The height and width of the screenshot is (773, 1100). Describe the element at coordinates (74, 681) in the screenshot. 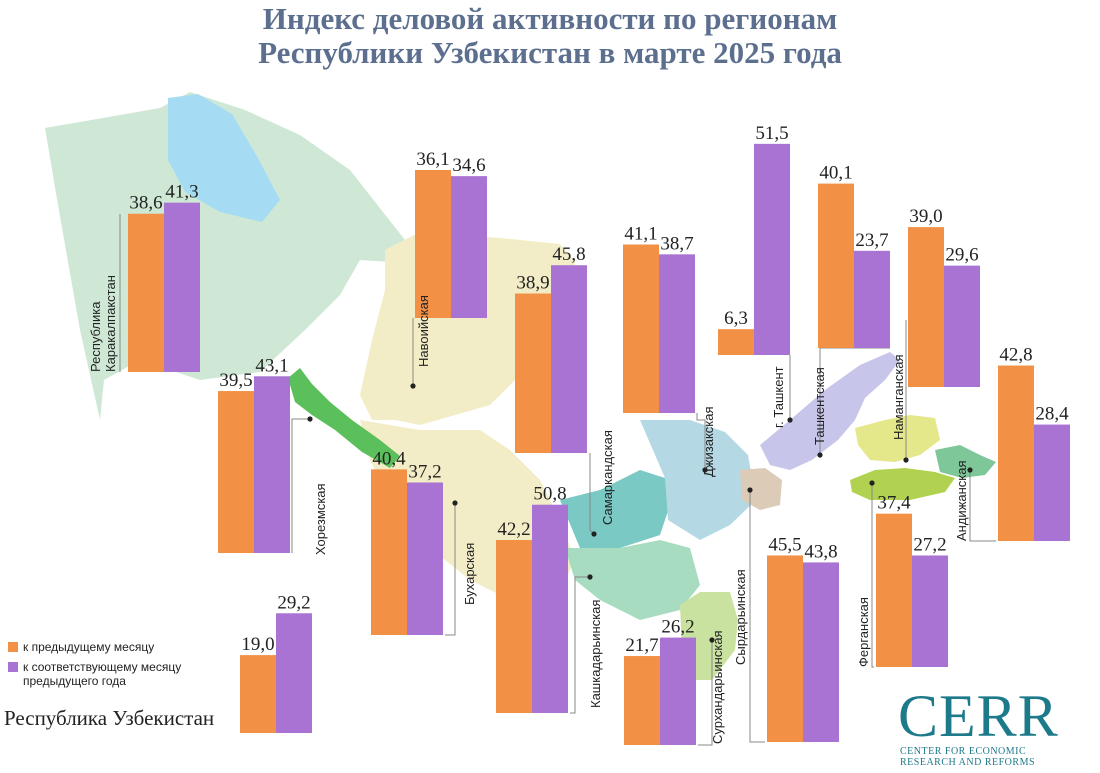

I see `legend-label-prev-year-line2: предыдущего года` at that location.